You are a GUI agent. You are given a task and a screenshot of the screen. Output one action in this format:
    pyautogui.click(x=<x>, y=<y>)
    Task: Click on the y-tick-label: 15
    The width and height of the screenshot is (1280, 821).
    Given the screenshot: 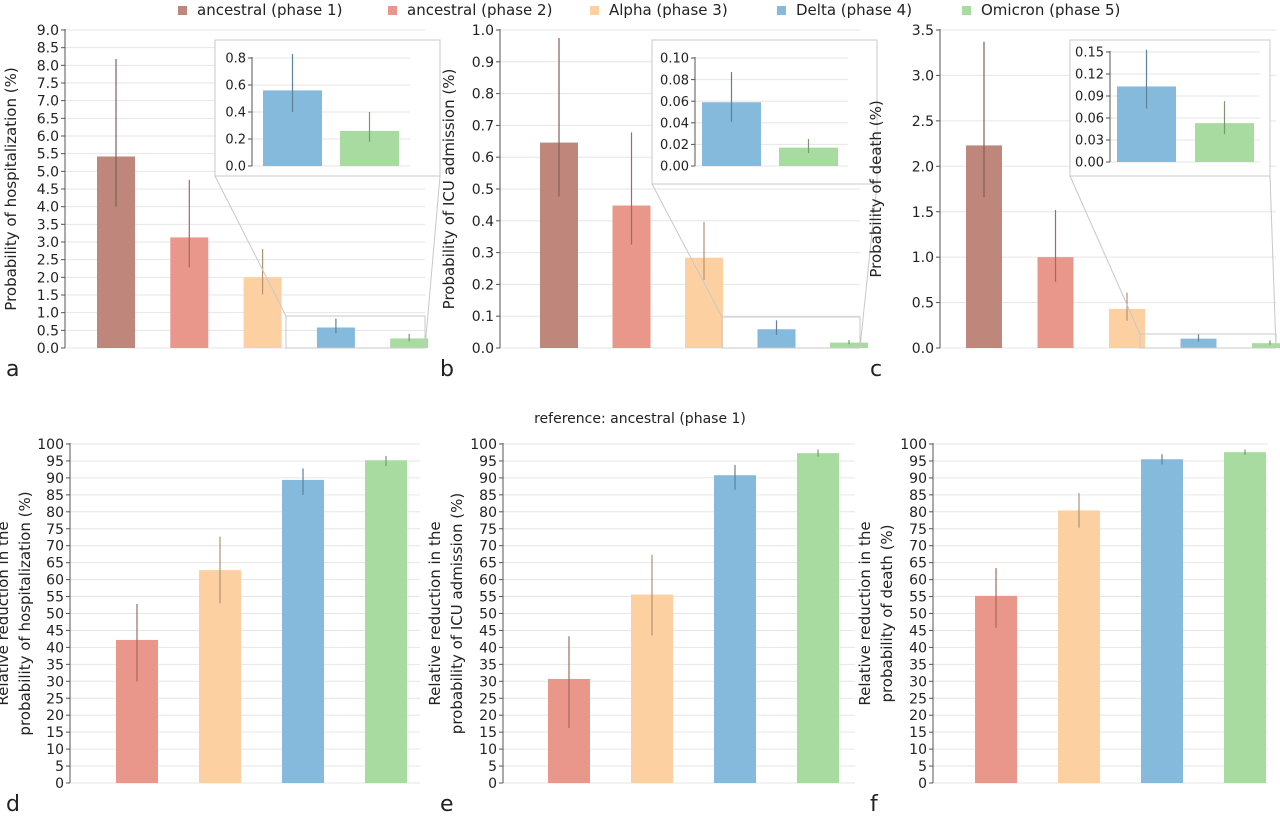 What is the action you would take?
    pyautogui.click(x=488, y=733)
    